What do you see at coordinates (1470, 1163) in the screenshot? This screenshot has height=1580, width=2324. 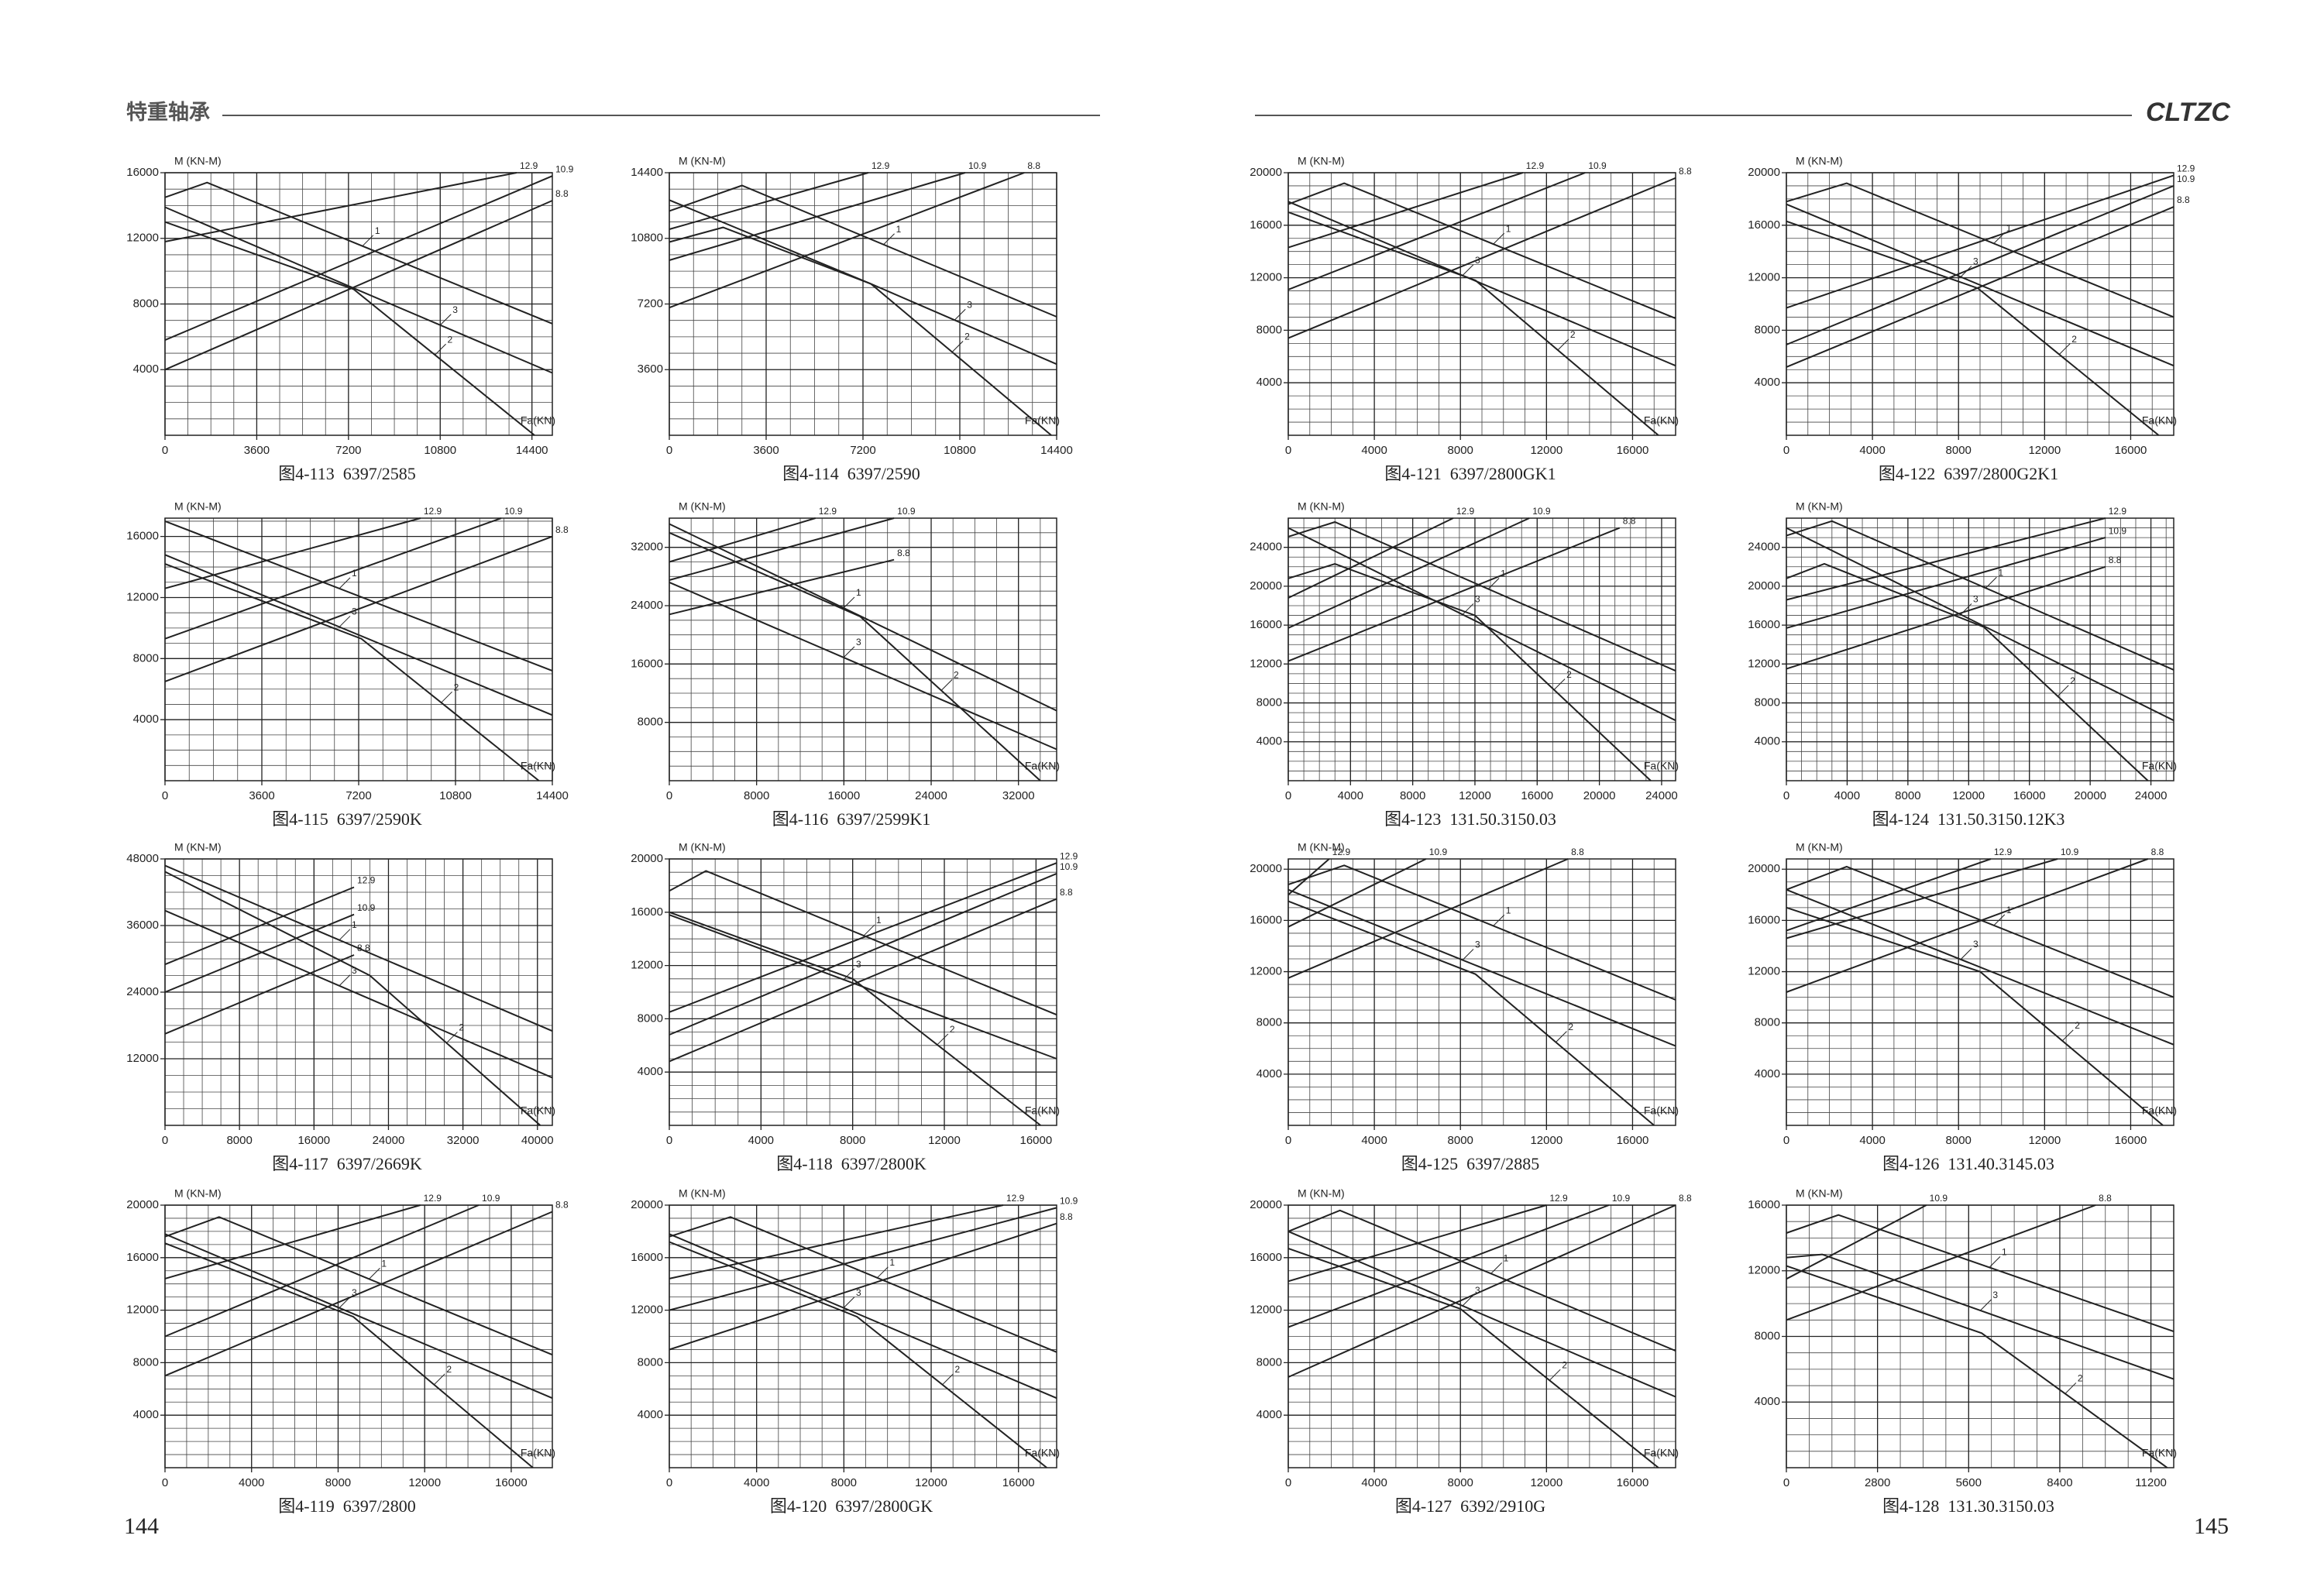 I see `figure-caption: 图4-125 6397/2885` at bounding box center [1470, 1163].